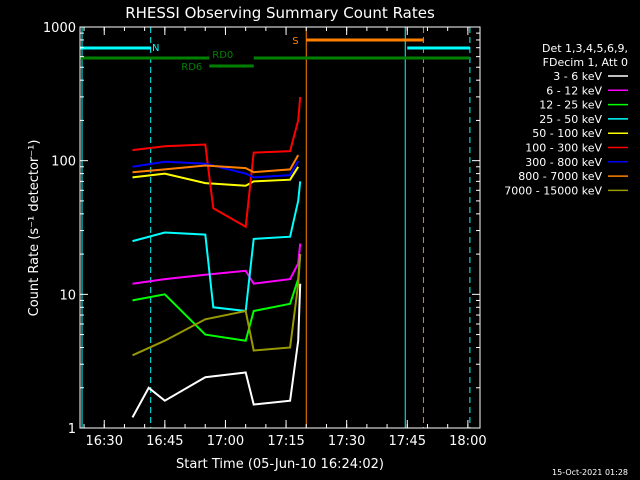 The width and height of the screenshot is (640, 480). What do you see at coordinates (570, 119) in the screenshot?
I see `legend-label-3: 25 - 50 keV` at bounding box center [570, 119].